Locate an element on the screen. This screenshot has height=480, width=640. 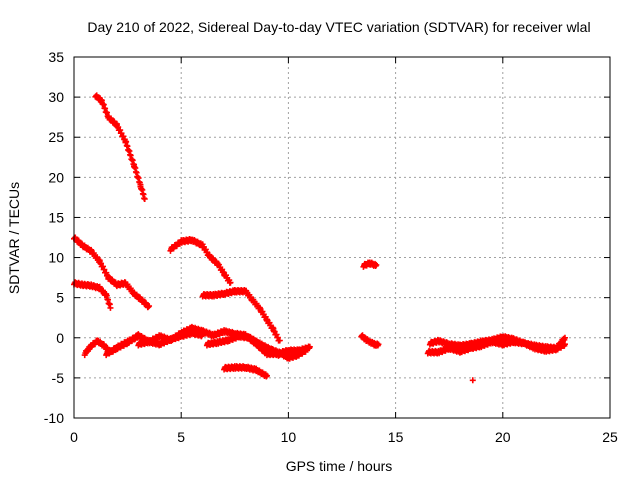
x-tick-label: 10 is located at coordinates (289, 437).